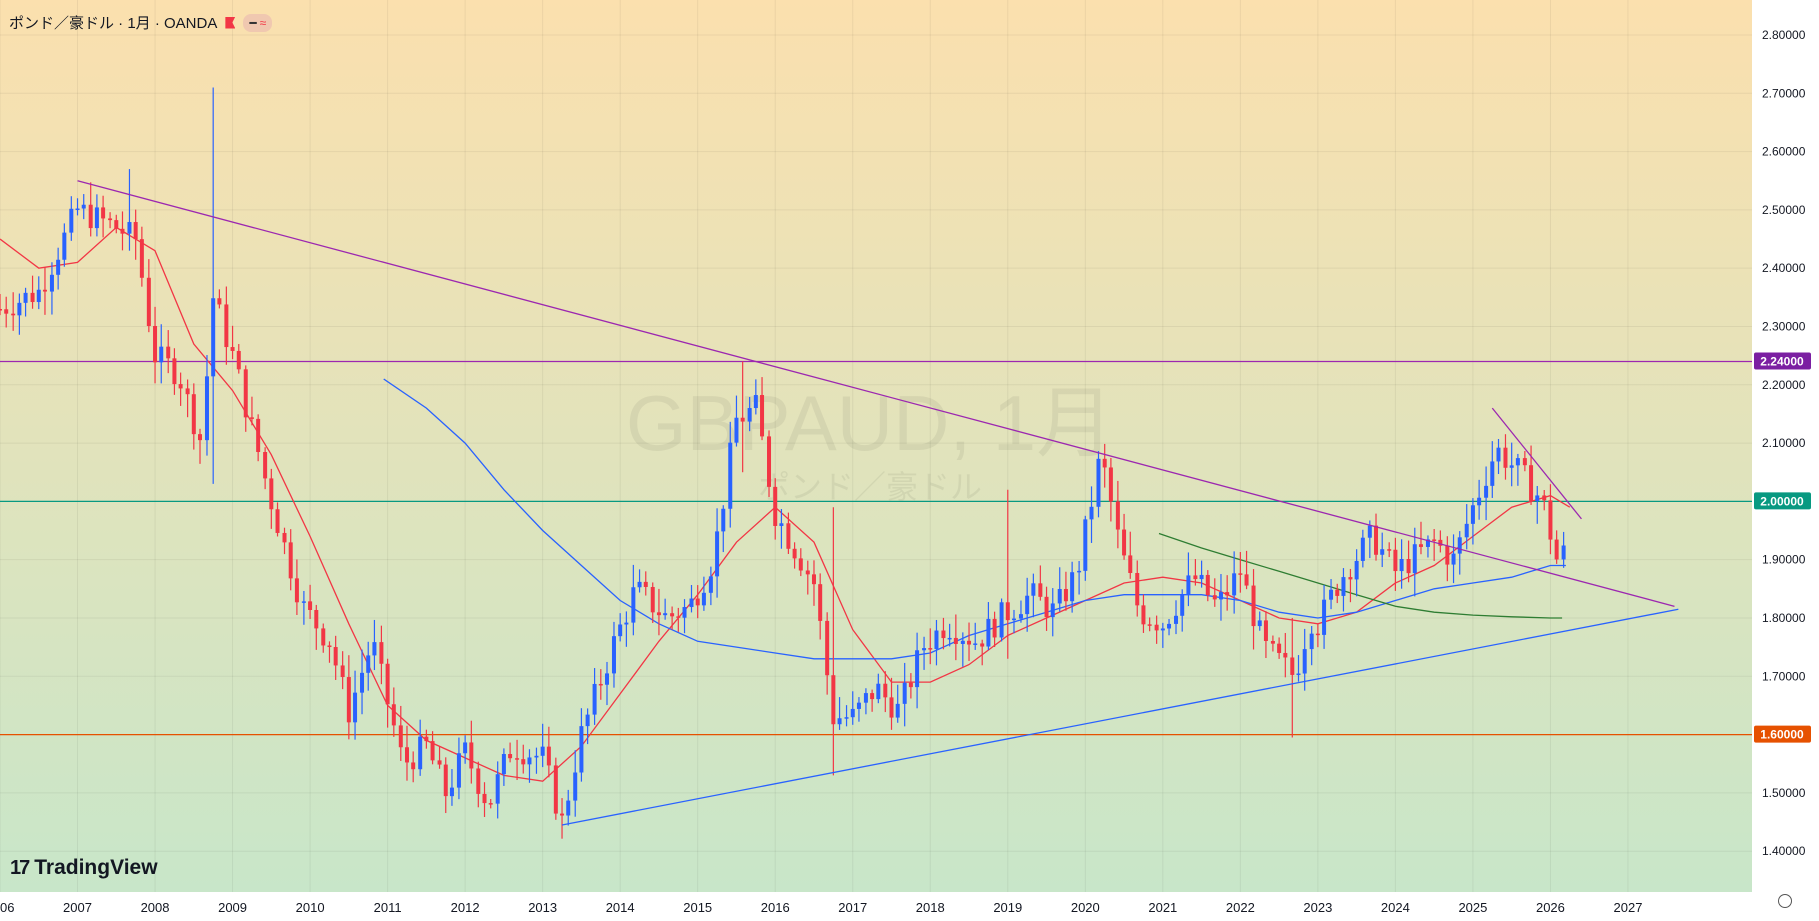  Describe the element at coordinates (1784, 618) in the screenshot. I see `price-tick-label: 1.80000` at that location.